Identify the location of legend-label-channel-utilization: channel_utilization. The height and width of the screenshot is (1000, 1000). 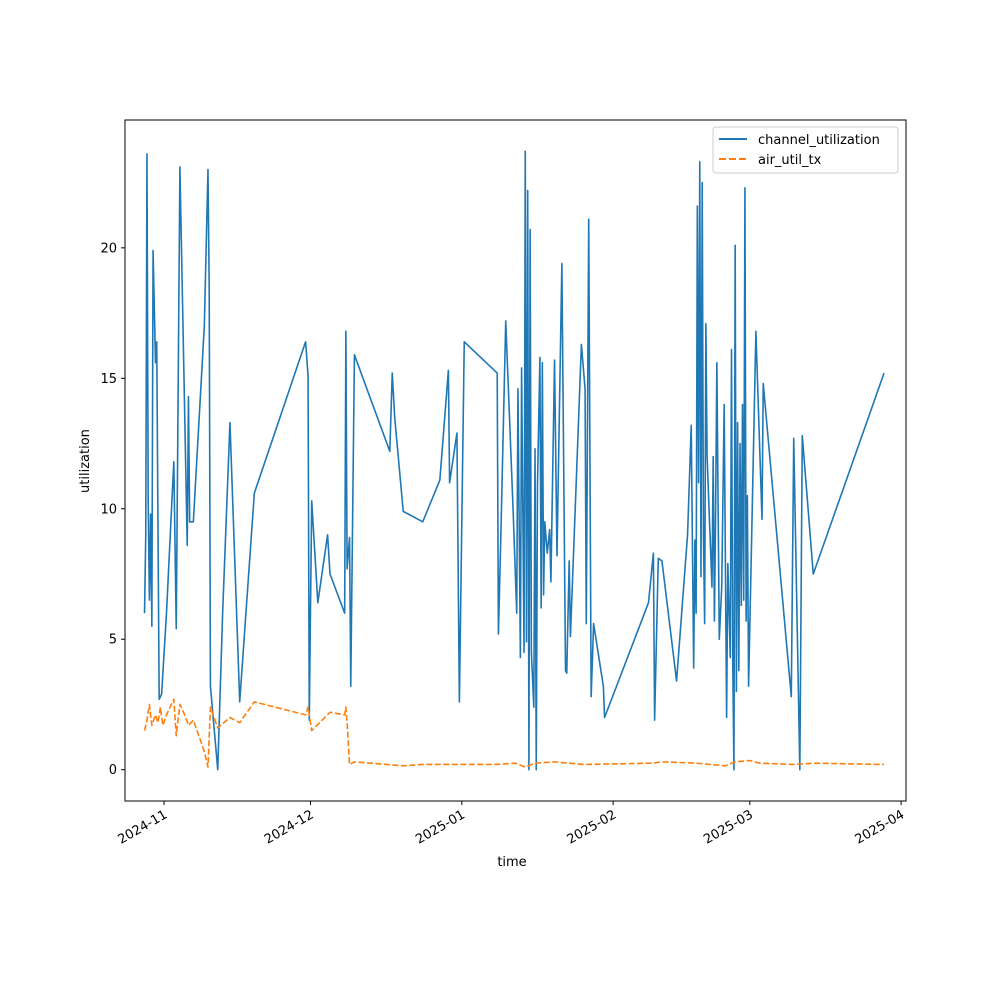
(819, 140).